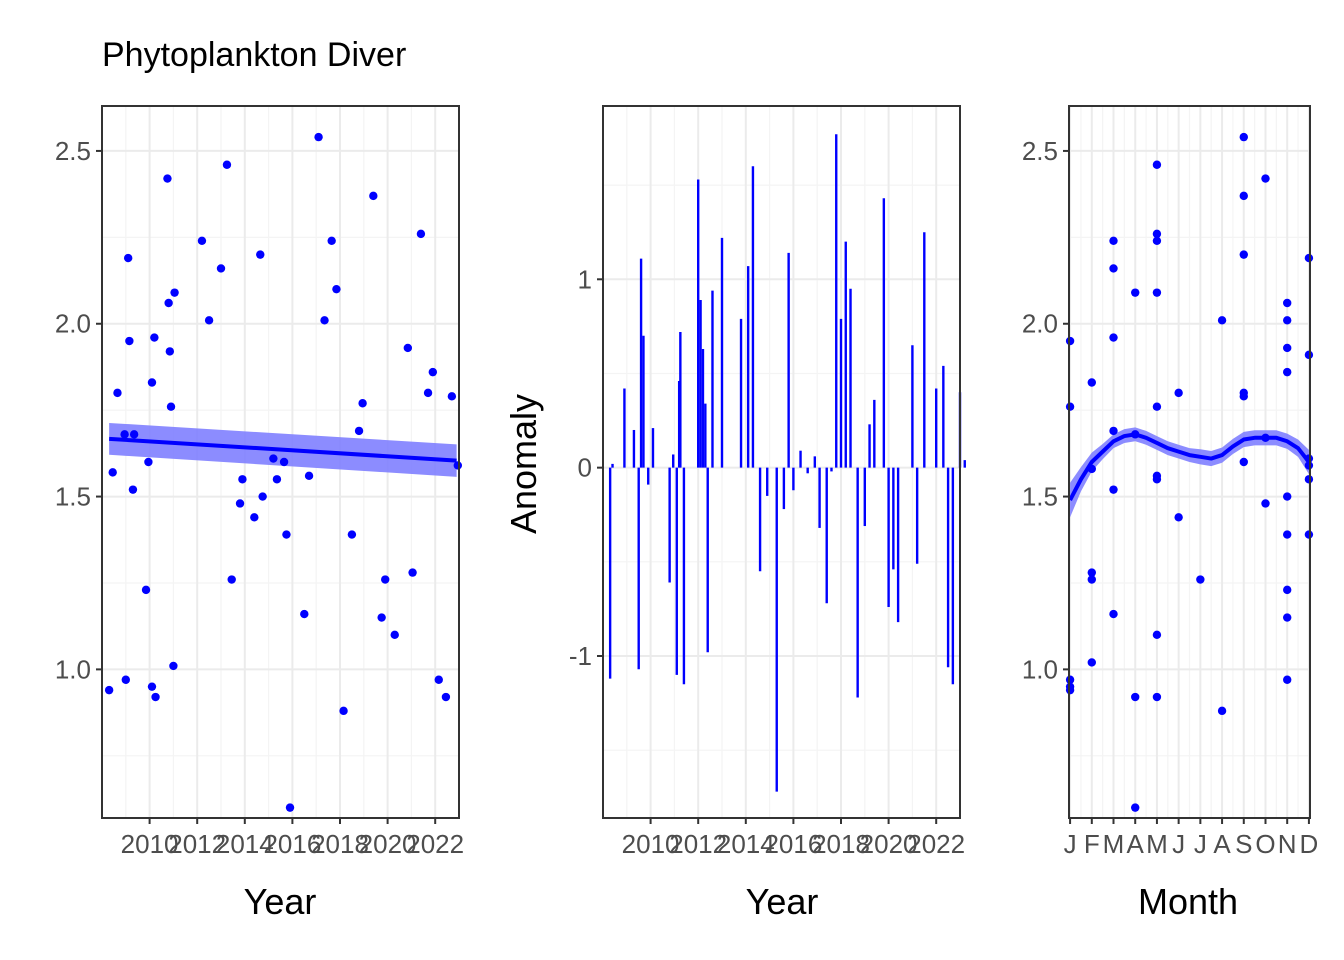 The image size is (1344, 960). I want to click on y-tick-label: 0, so click(585, 468).